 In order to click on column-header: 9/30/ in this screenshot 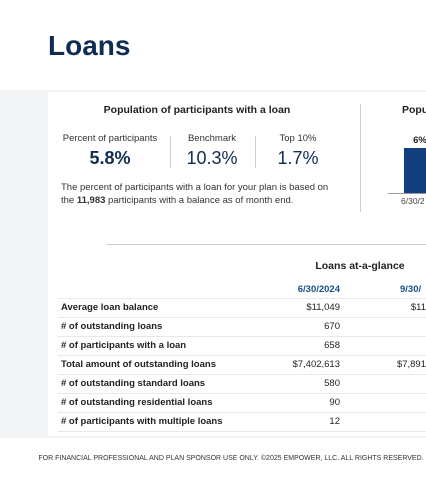, I will do `click(411, 289)`.